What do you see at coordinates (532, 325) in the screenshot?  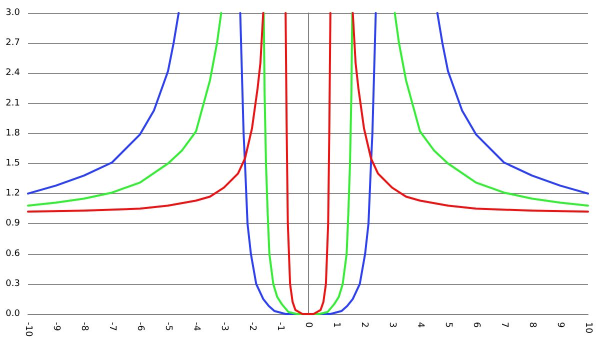 I see `x-tick-label: 8` at bounding box center [532, 325].